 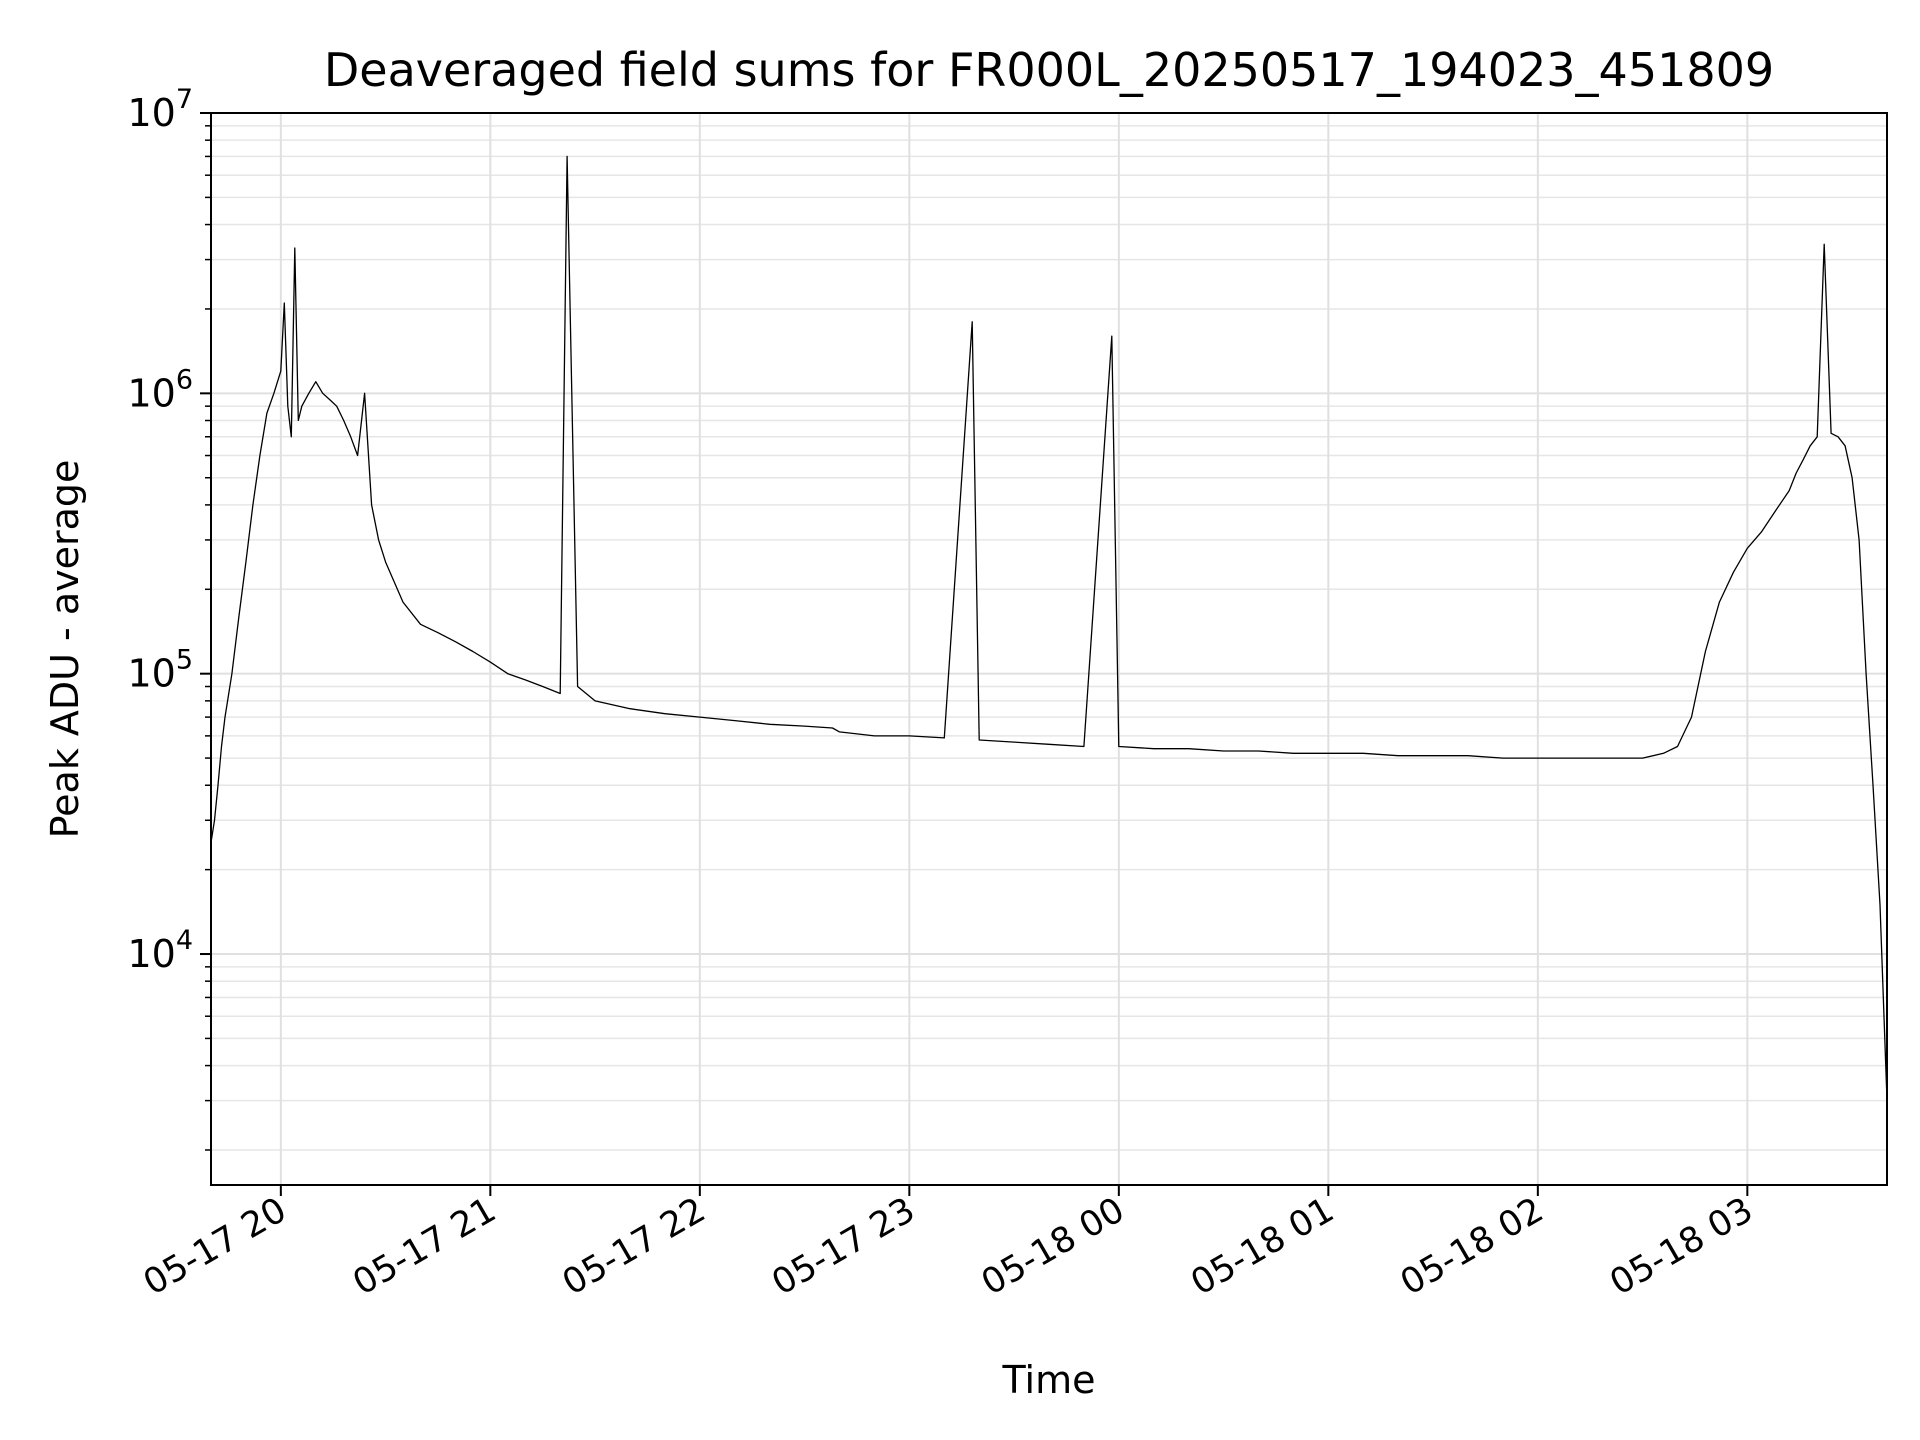 I want to click on y-tick-label: 10⁶, so click(x=160, y=389).